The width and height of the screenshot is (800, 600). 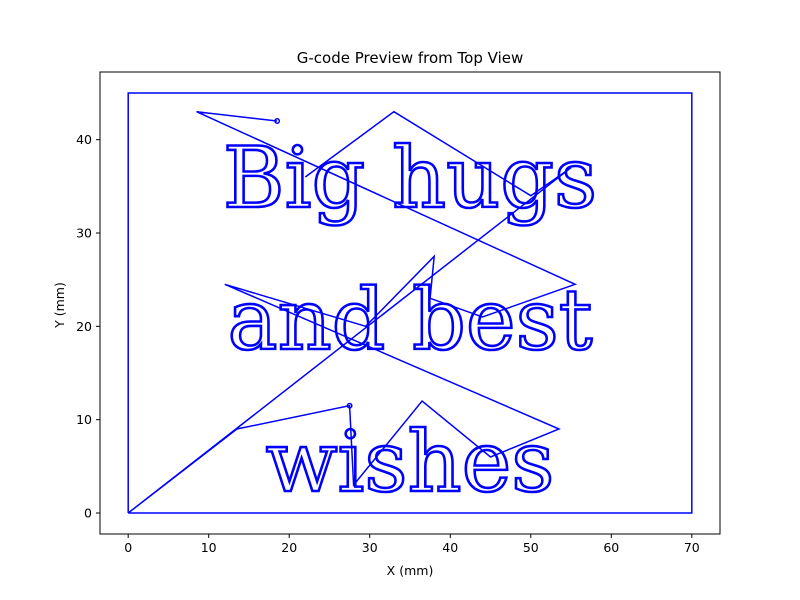 What do you see at coordinates (611, 547) in the screenshot?
I see `x-tick-label: 60` at bounding box center [611, 547].